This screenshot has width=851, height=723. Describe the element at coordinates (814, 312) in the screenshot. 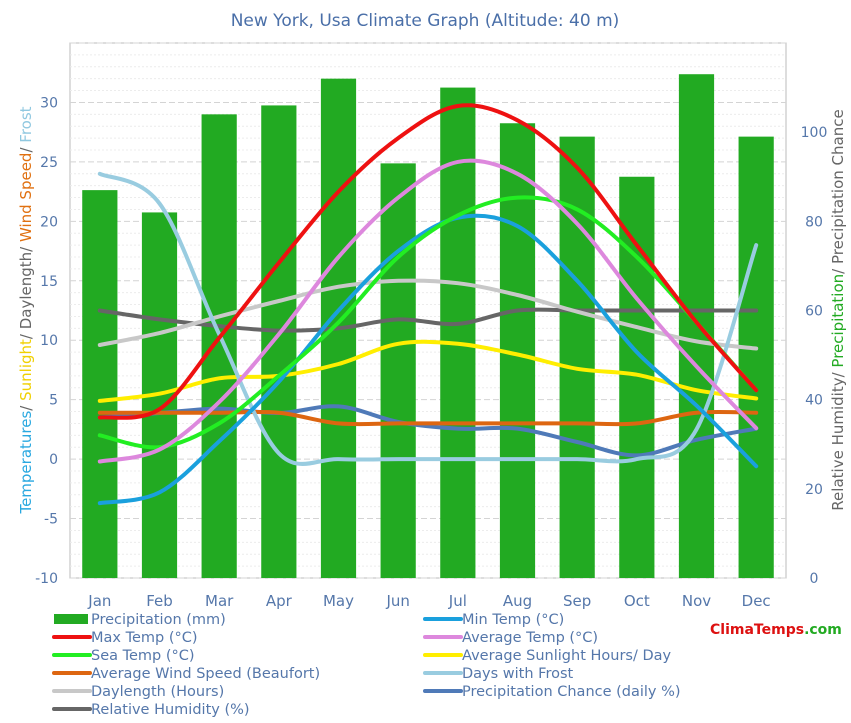

I see `right-tick-label: 60` at that location.